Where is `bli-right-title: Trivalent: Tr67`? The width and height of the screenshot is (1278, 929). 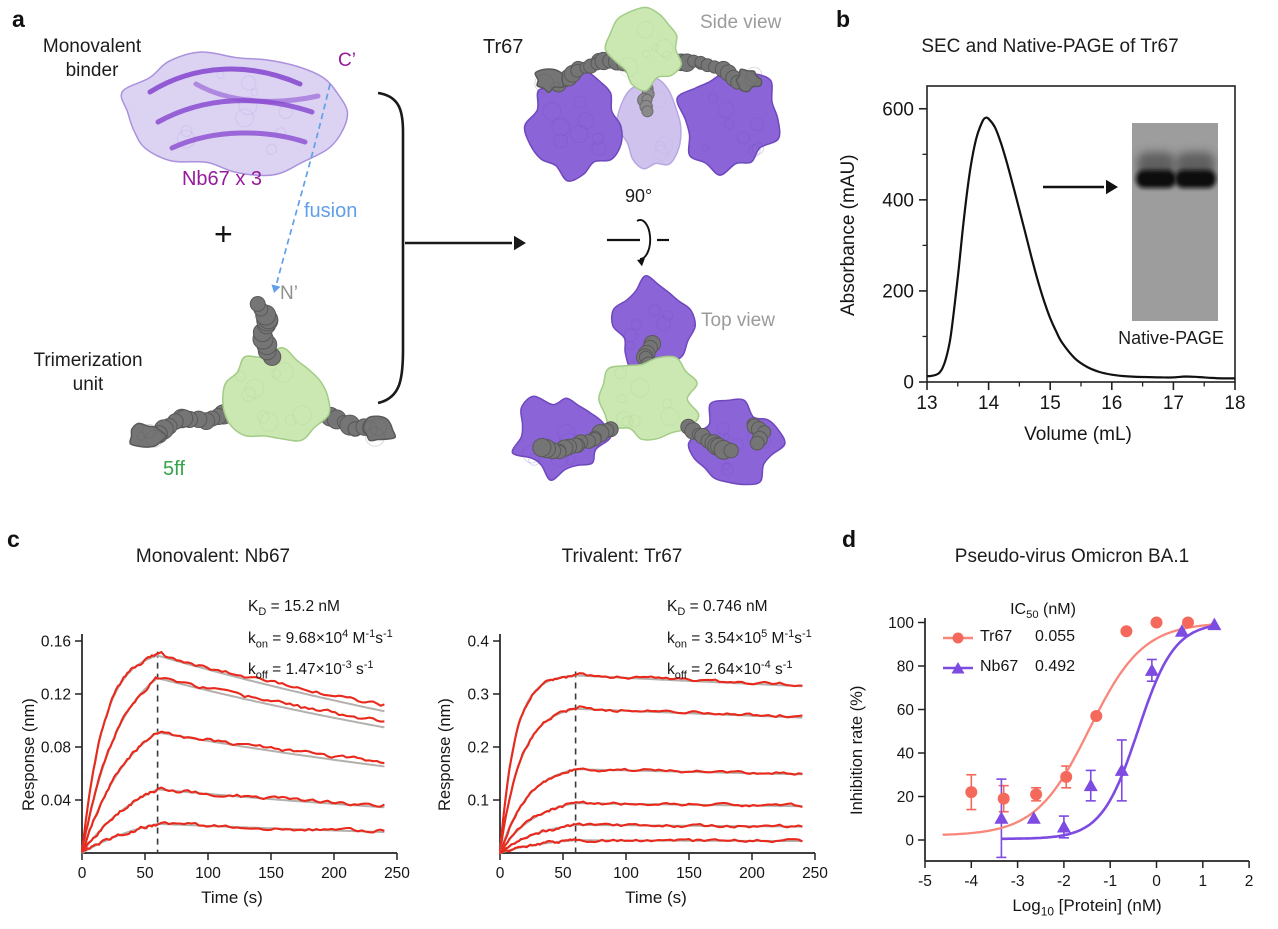
bli-right-title: Trivalent: Tr67 is located at coordinates (622, 556).